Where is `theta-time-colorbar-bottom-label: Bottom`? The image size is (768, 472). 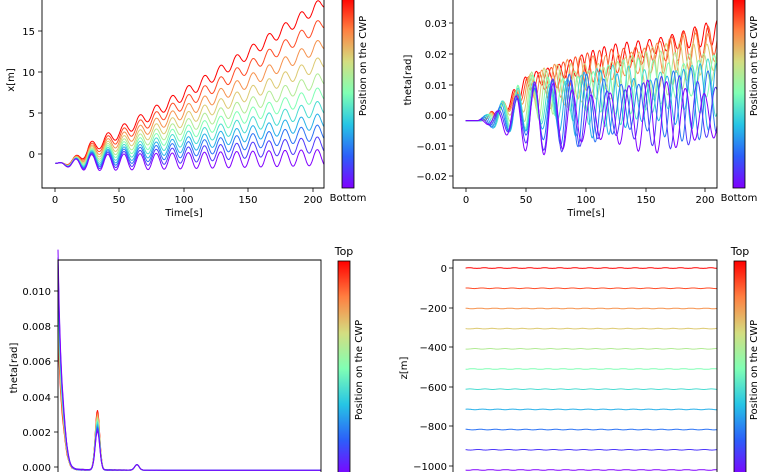 theta-time-colorbar-bottom-label: Bottom is located at coordinates (739, 198).